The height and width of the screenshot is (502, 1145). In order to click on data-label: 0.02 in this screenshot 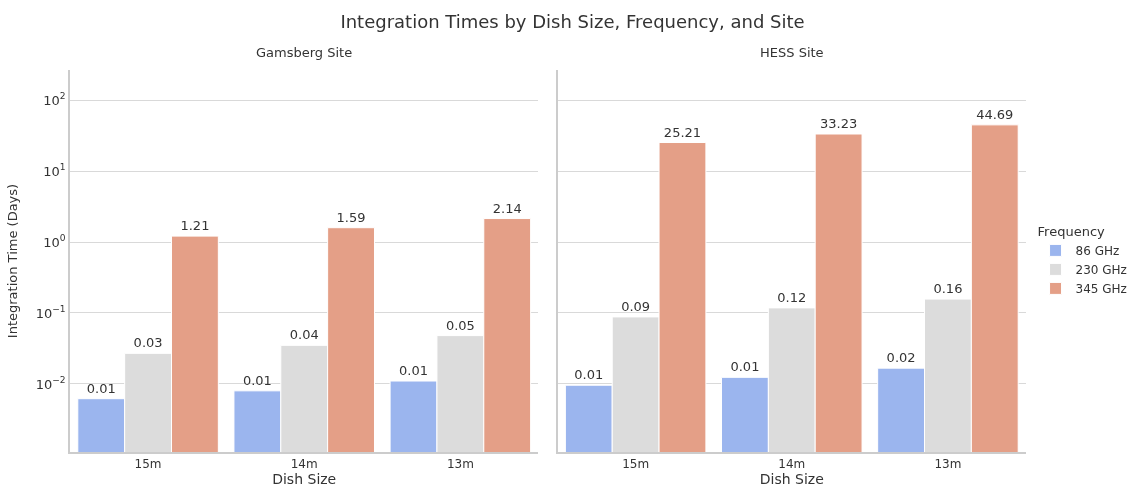, I will do `click(901, 358)`.